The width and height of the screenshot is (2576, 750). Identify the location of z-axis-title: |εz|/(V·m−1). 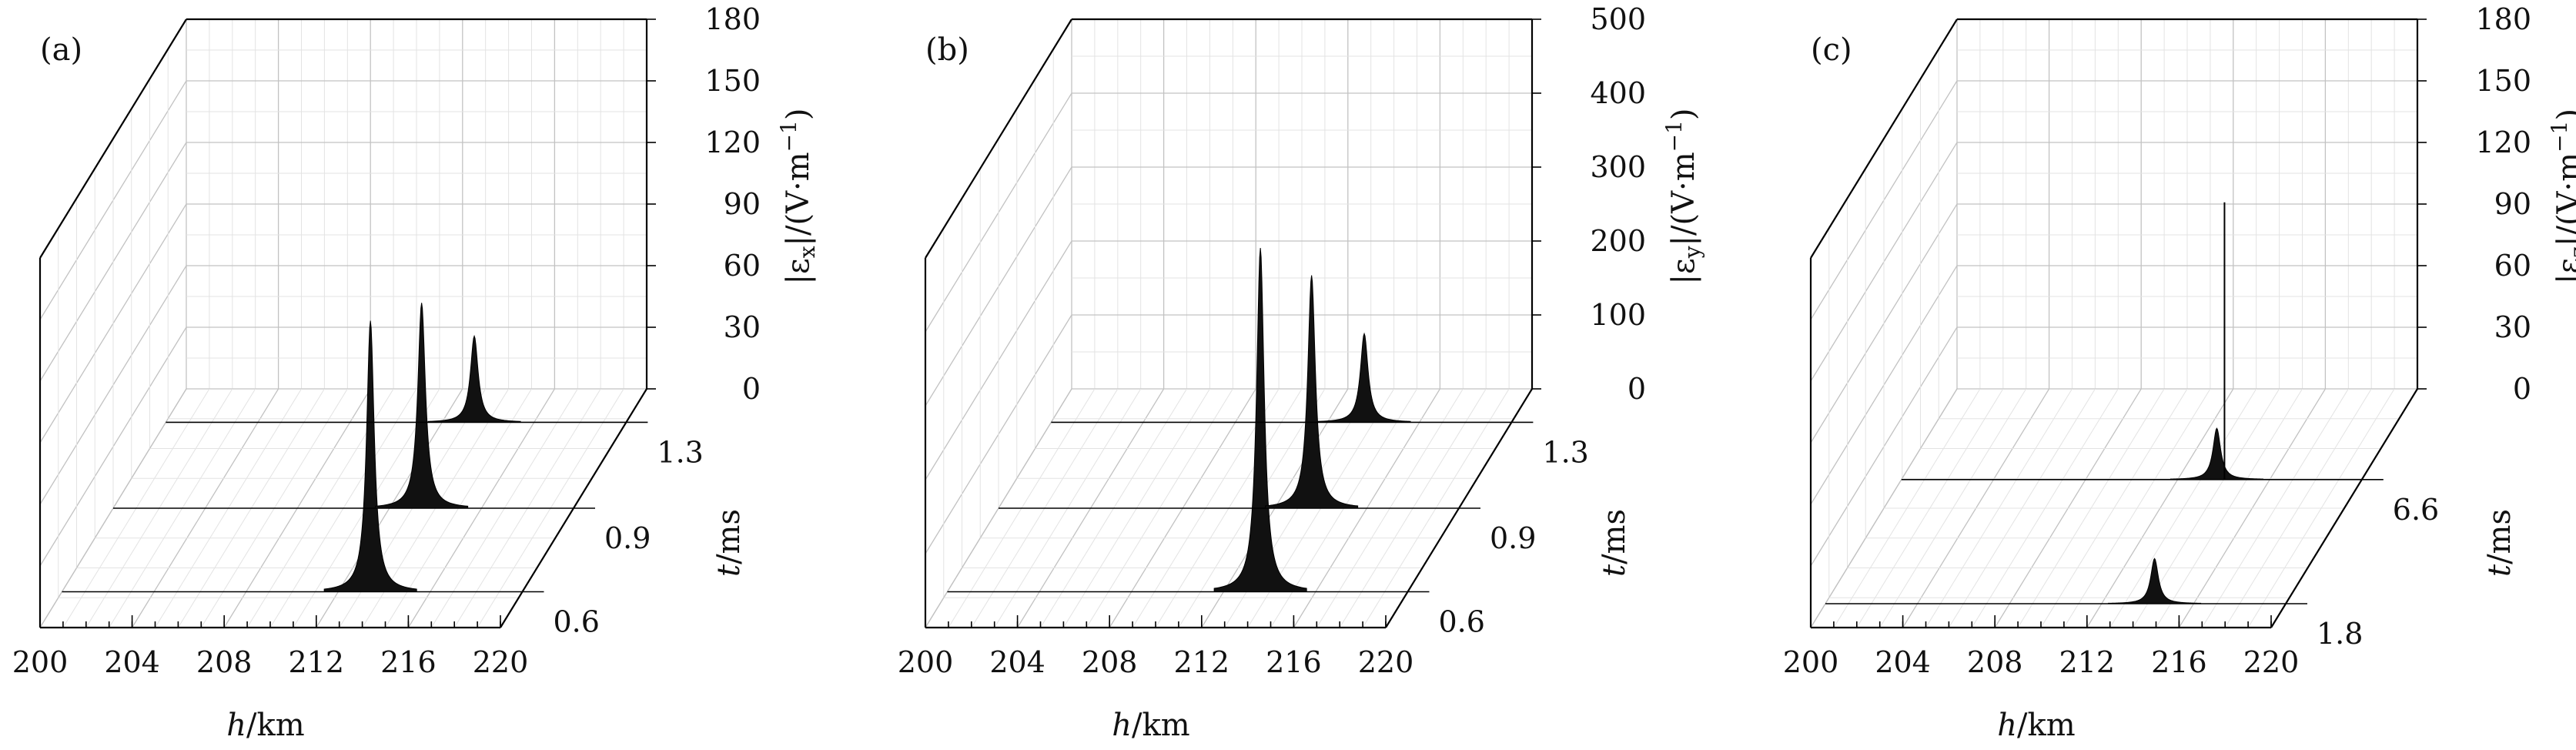
(2562, 196).